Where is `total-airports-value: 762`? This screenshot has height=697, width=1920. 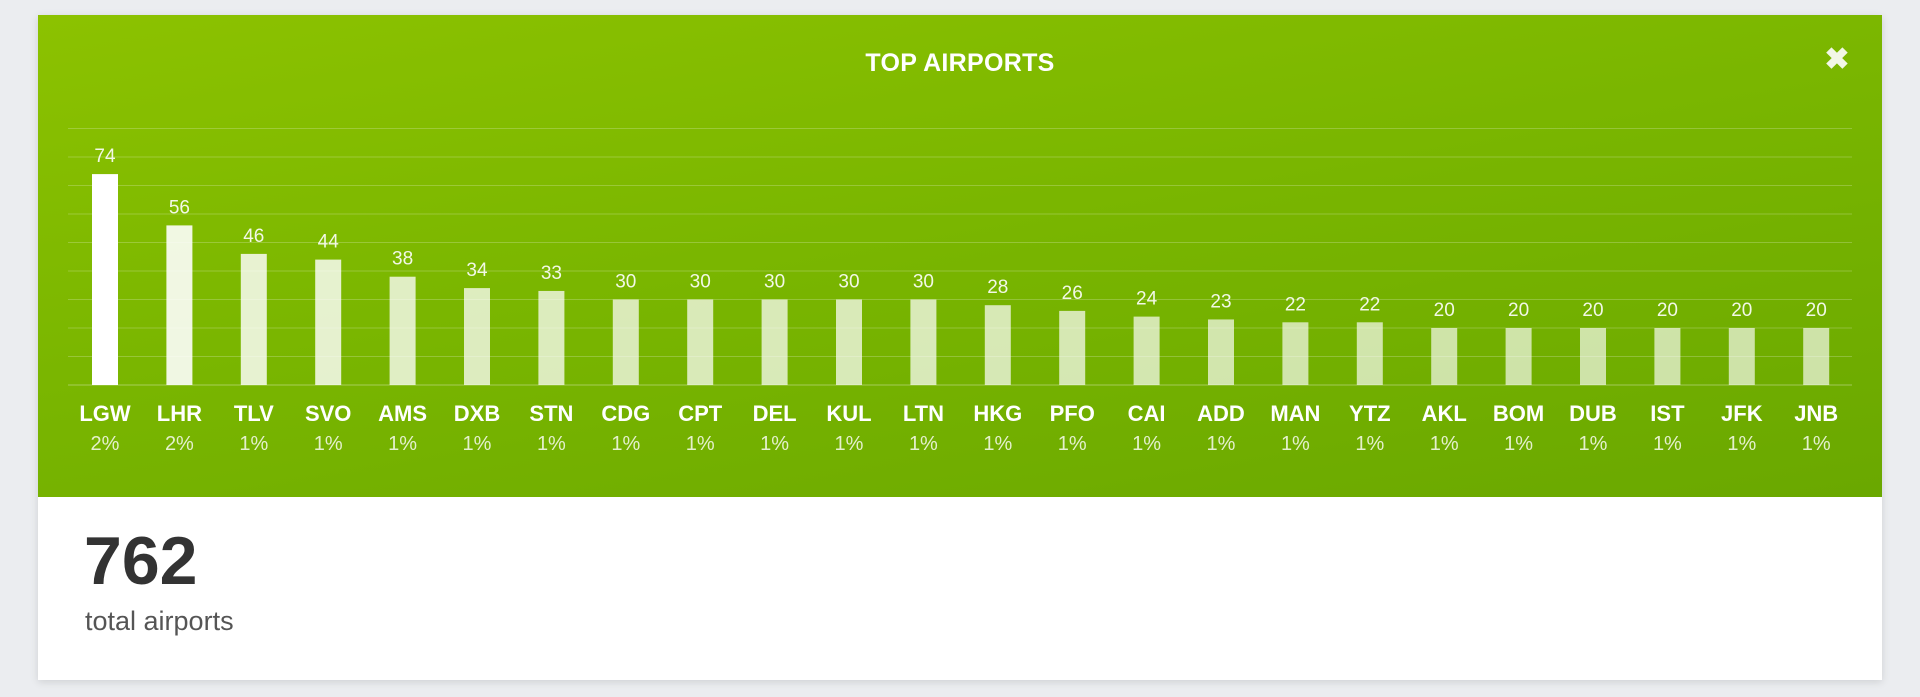
total-airports-value: 762 is located at coordinates (141, 561).